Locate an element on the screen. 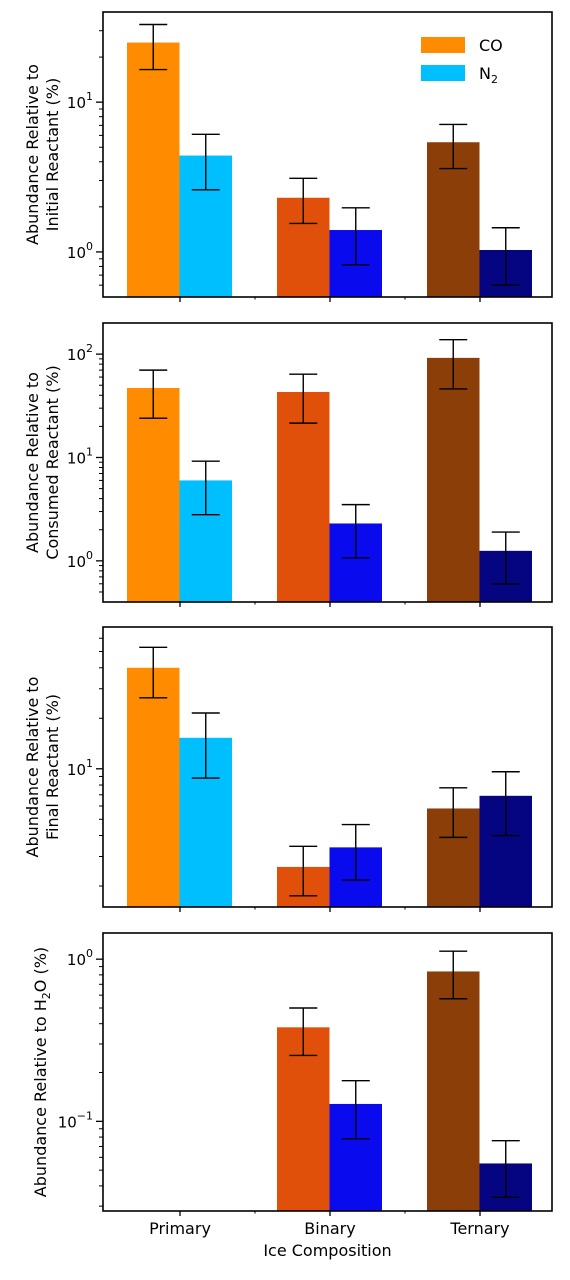  y-tick-label: 10² is located at coordinates (80, 353).